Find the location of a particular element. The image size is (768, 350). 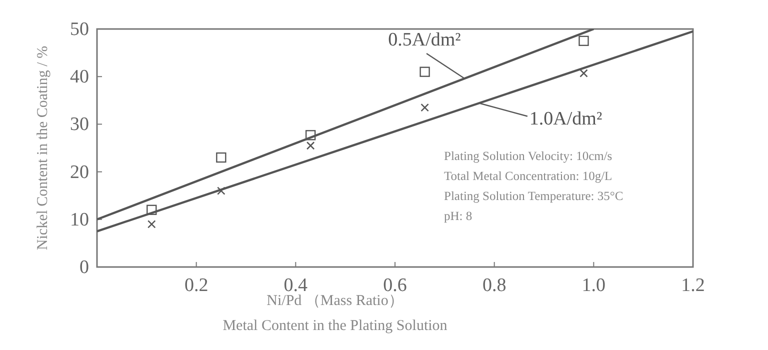

x-axis-title: Ni/Pd （Mass Ratio） Metal Content in the Plating Solution is located at coordinates (335, 313).